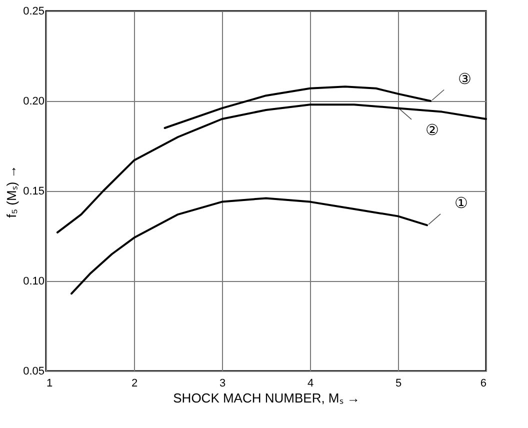 The height and width of the screenshot is (428, 528). Describe the element at coordinates (222, 384) in the screenshot. I see `x-tick-label: 3` at that location.